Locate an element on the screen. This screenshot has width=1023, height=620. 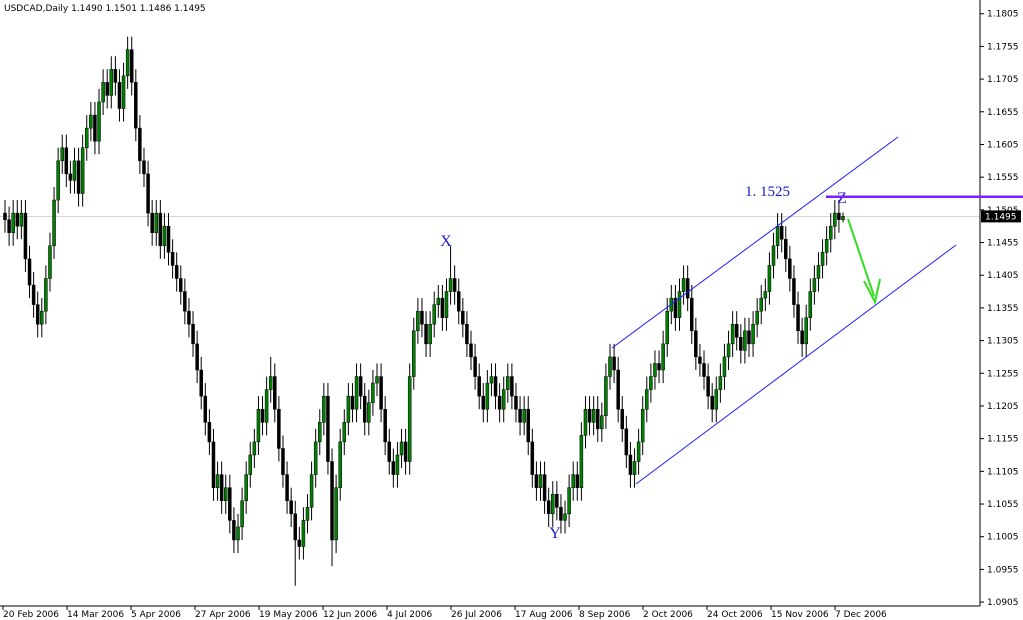
x-tick-label: 8 Sep 2006 is located at coordinates (605, 615).